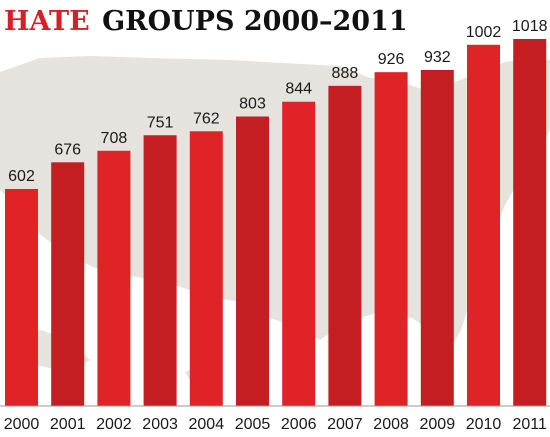  What do you see at coordinates (252, 104) in the screenshot?
I see `value-label-2005: 803` at bounding box center [252, 104].